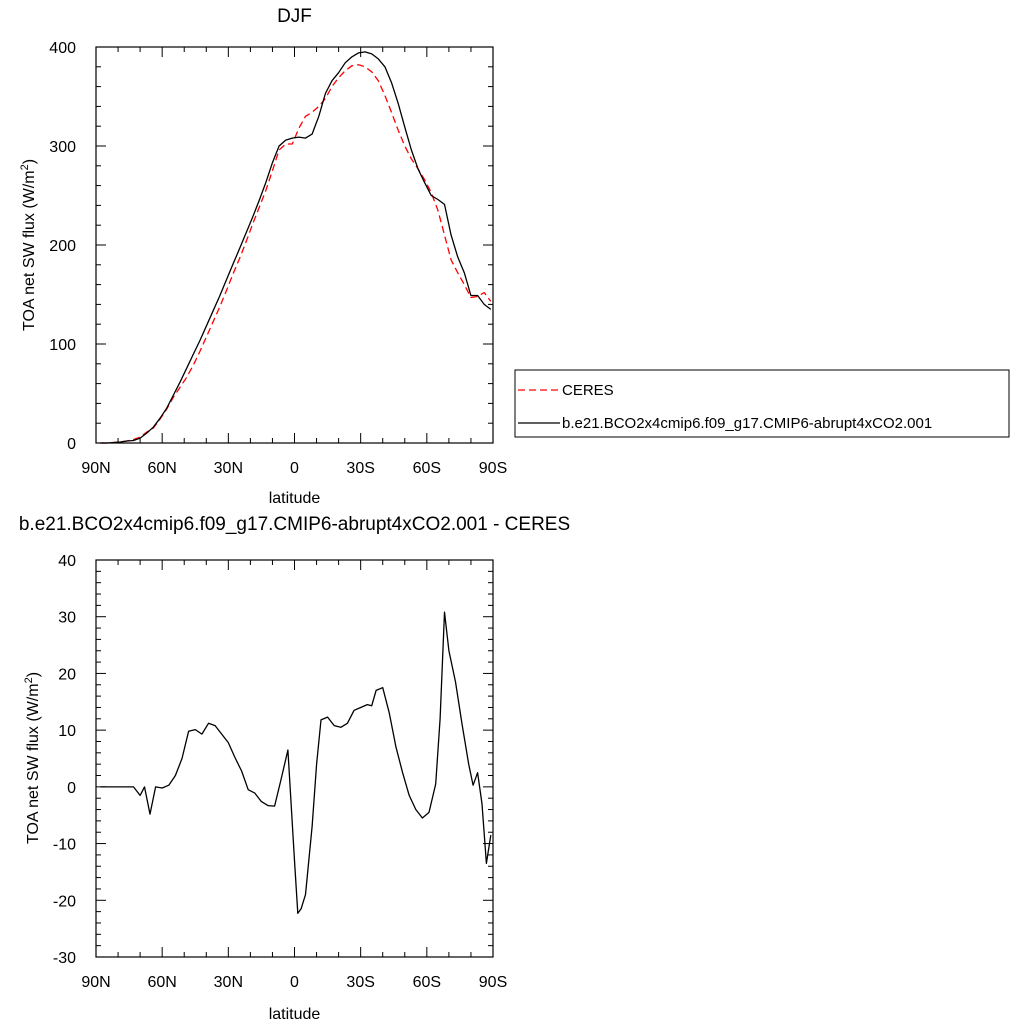 This screenshot has width=1024, height=1024. Describe the element at coordinates (295, 1014) in the screenshot. I see `bottom-plot-xlabel: latitude` at that location.